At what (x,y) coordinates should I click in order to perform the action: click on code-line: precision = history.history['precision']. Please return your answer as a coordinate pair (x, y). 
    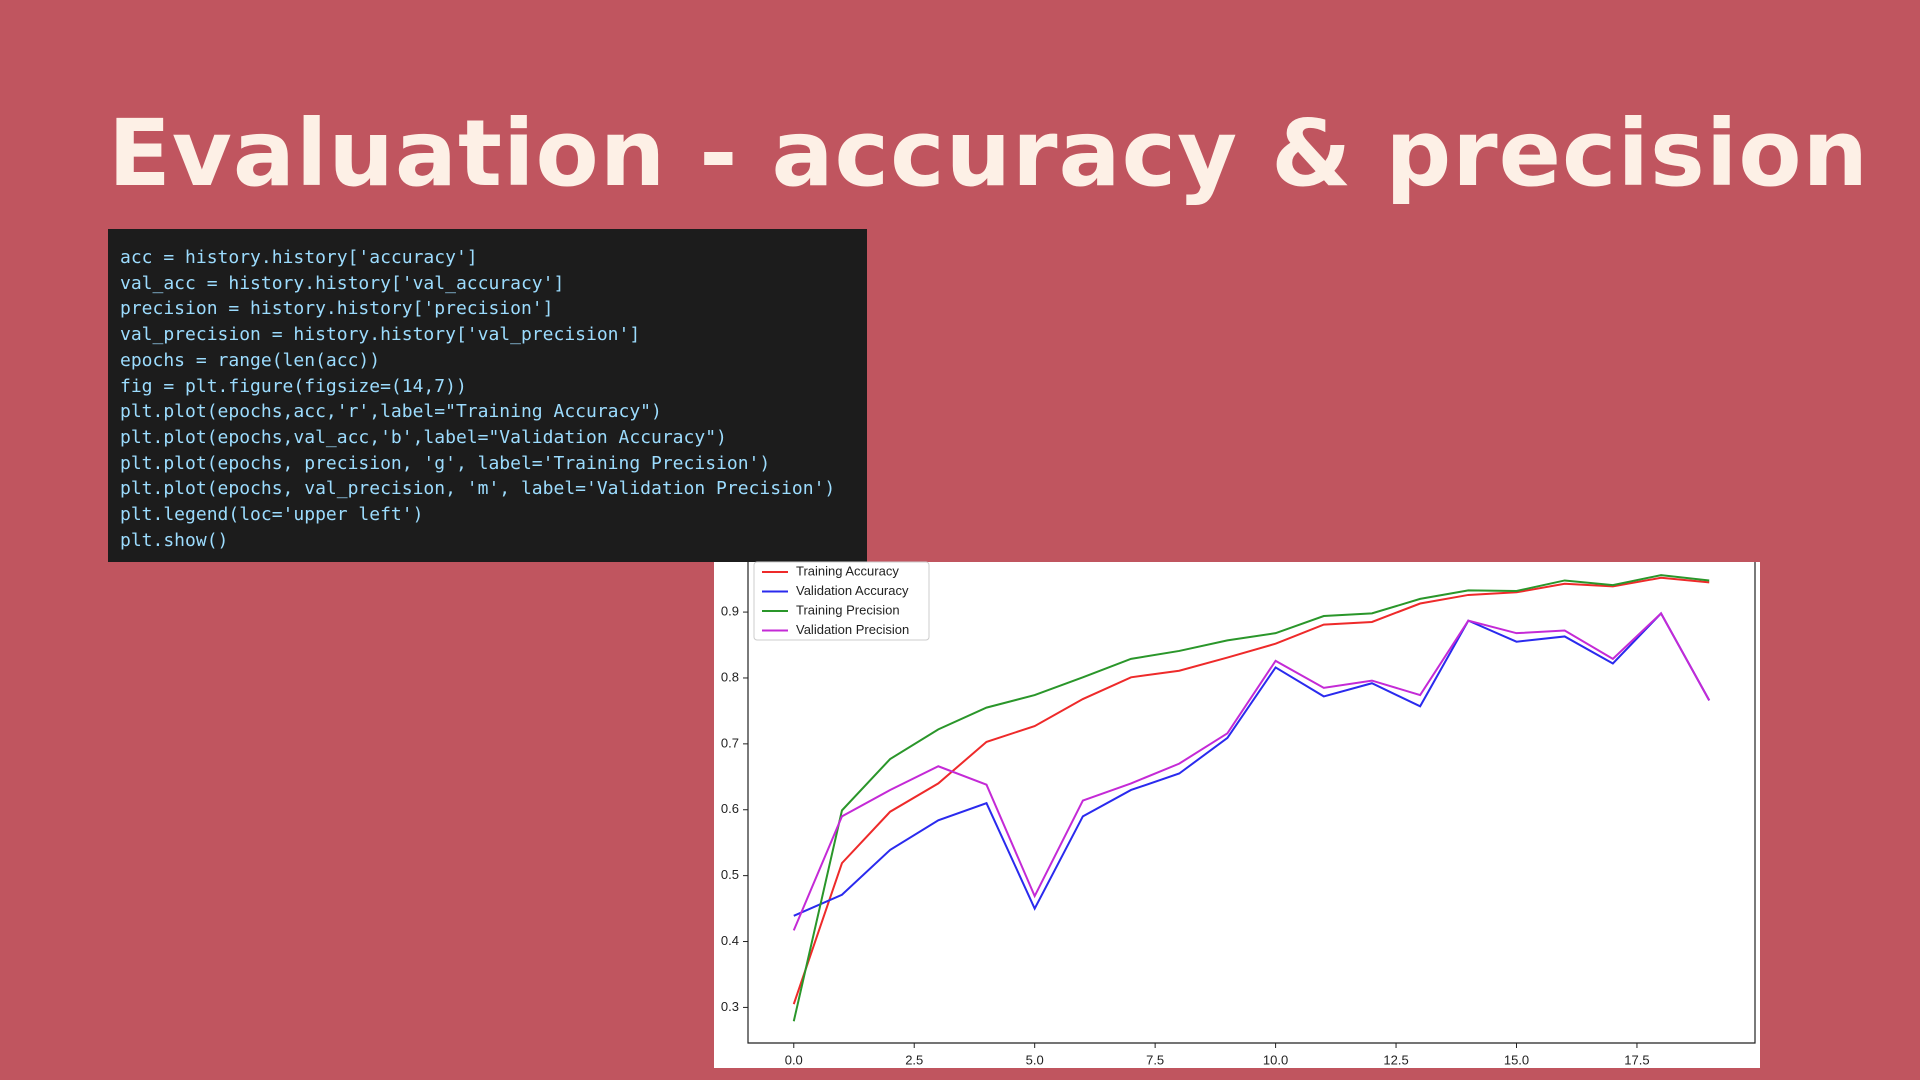
    Looking at the image, I should click on (337, 309).